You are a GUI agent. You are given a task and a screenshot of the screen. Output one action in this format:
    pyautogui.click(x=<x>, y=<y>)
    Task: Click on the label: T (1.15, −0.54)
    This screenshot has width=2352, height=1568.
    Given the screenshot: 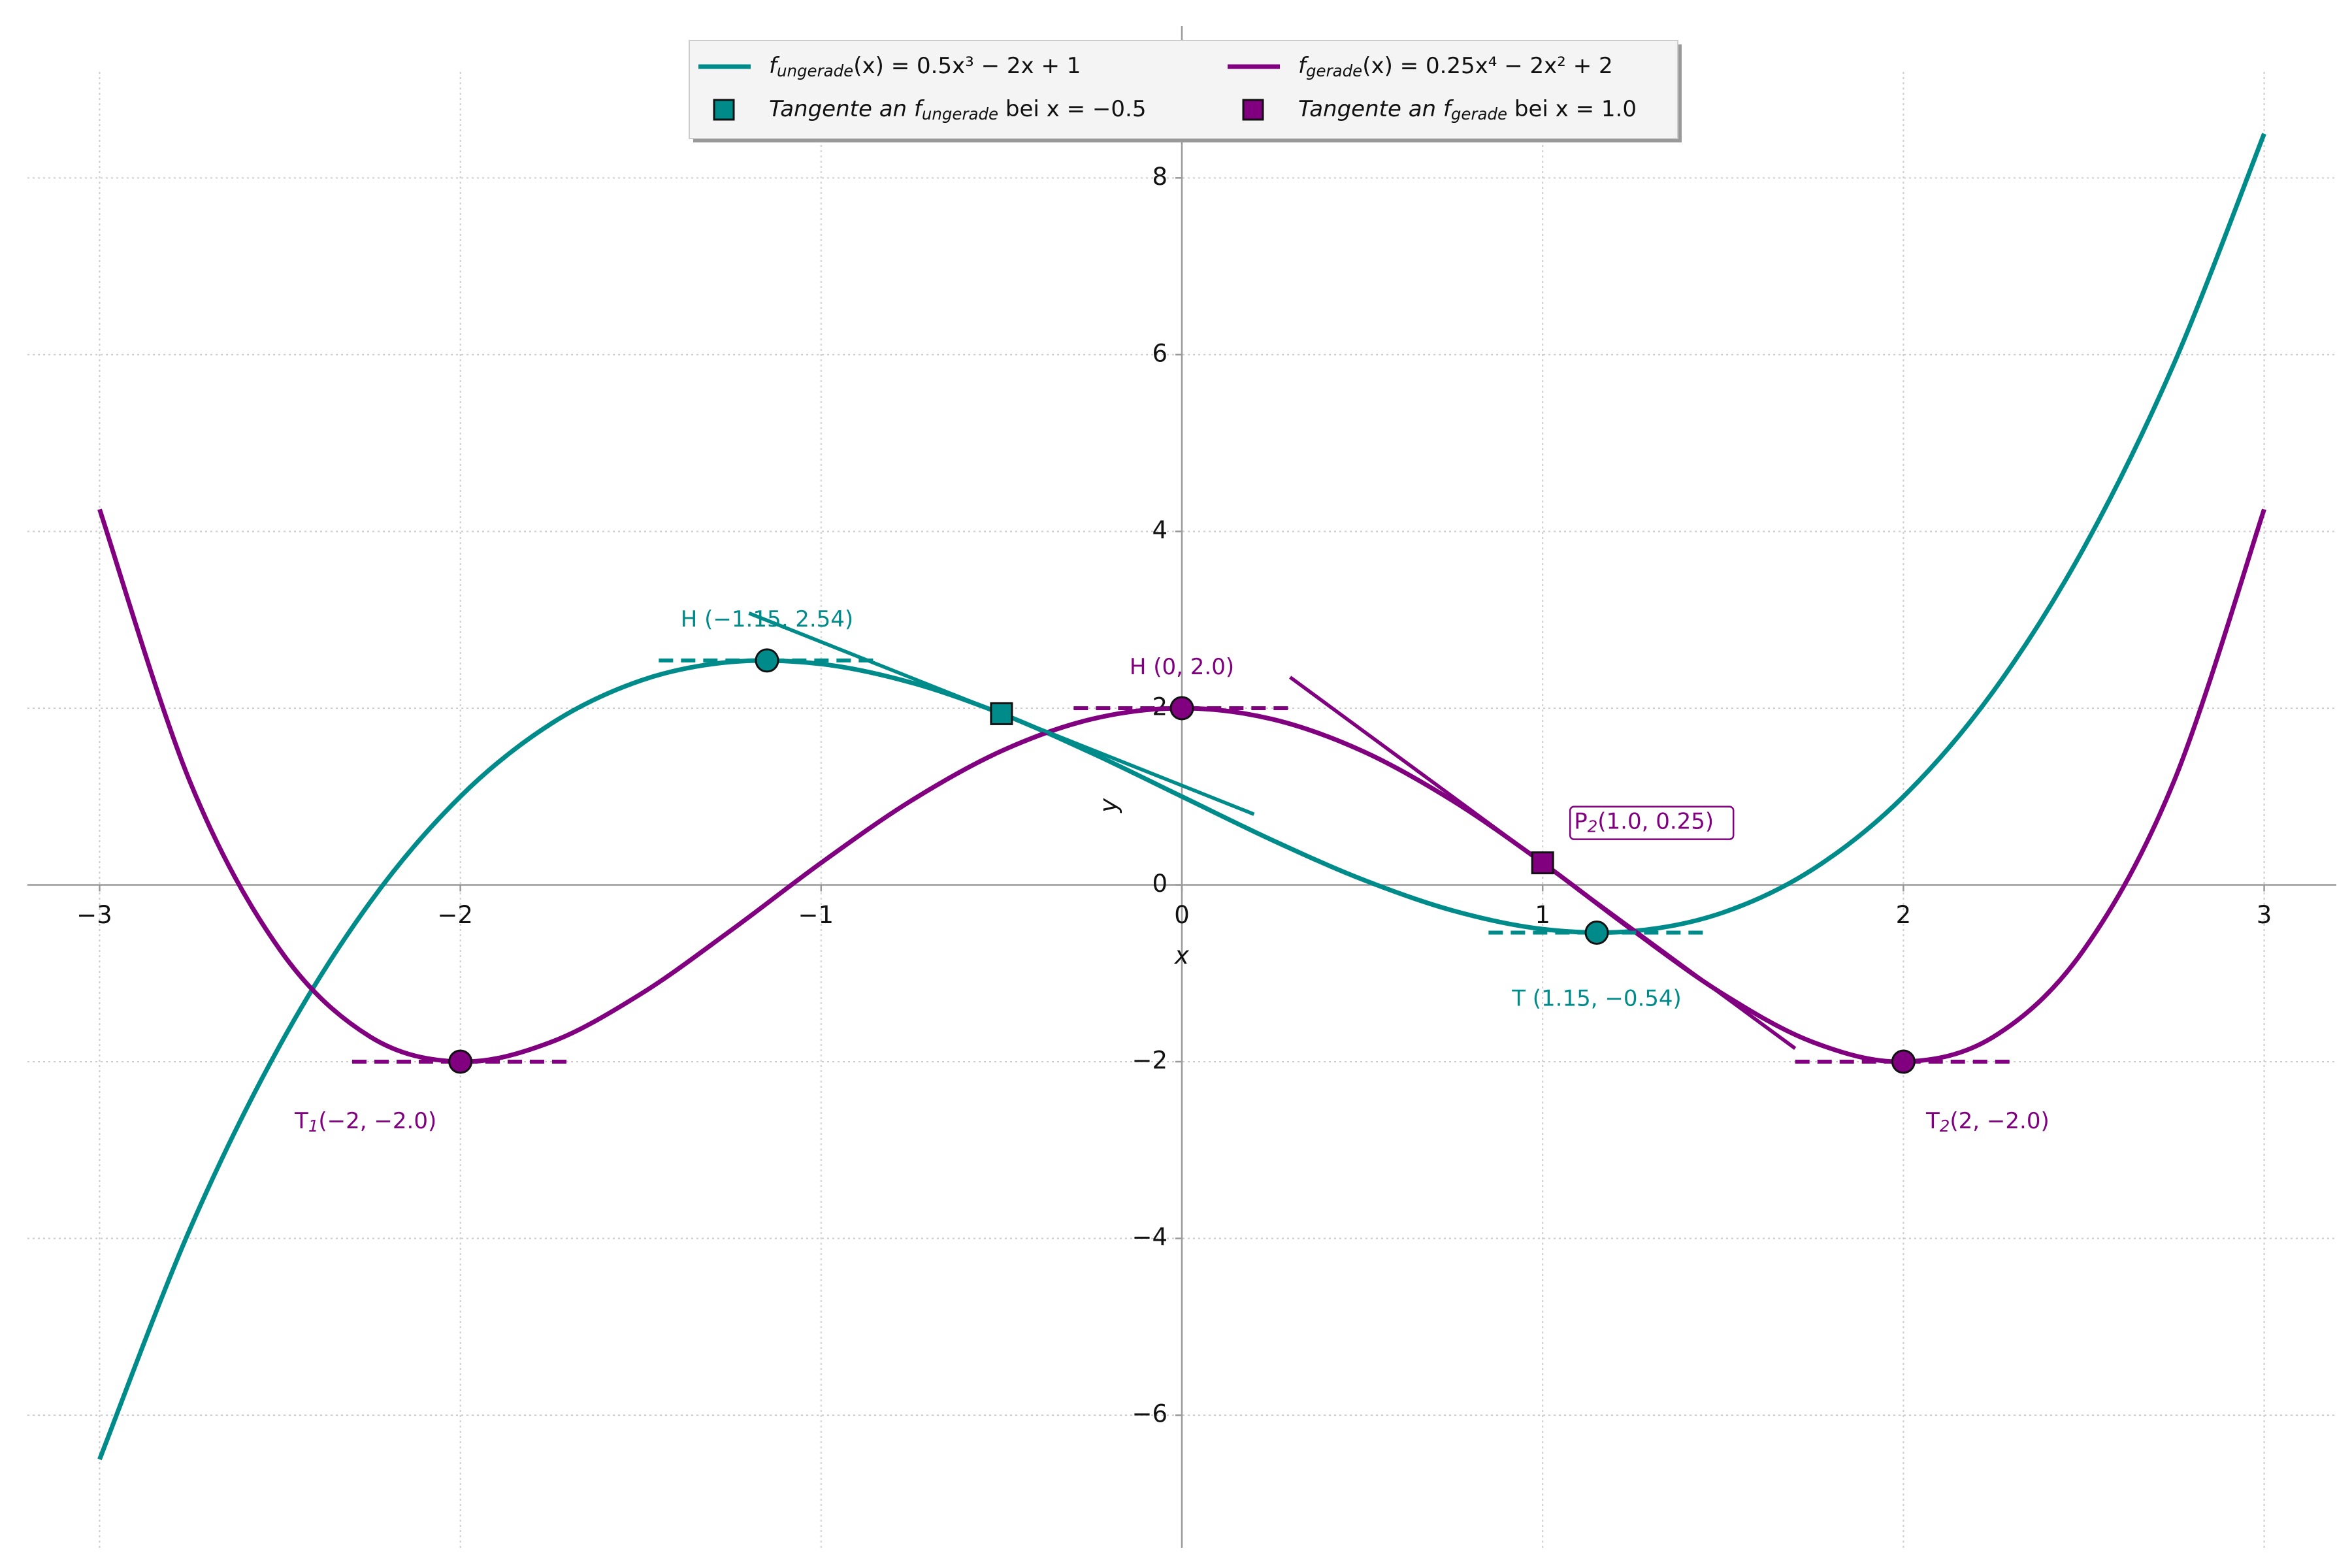 What is the action you would take?
    pyautogui.click(x=1596, y=998)
    